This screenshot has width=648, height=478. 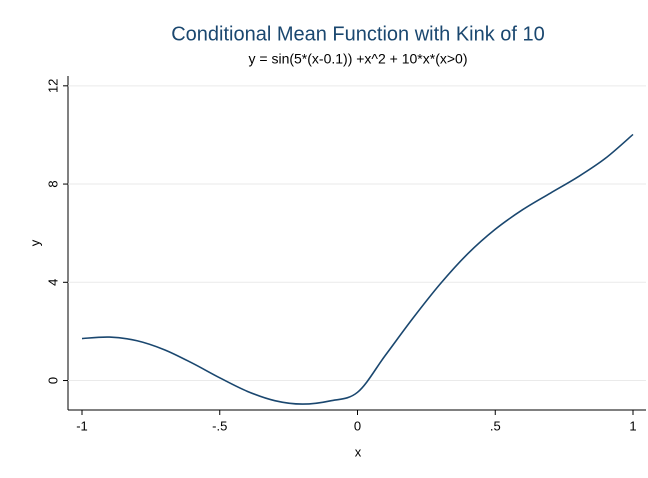 What do you see at coordinates (82, 425) in the screenshot?
I see `x-tick-label: -1` at bounding box center [82, 425].